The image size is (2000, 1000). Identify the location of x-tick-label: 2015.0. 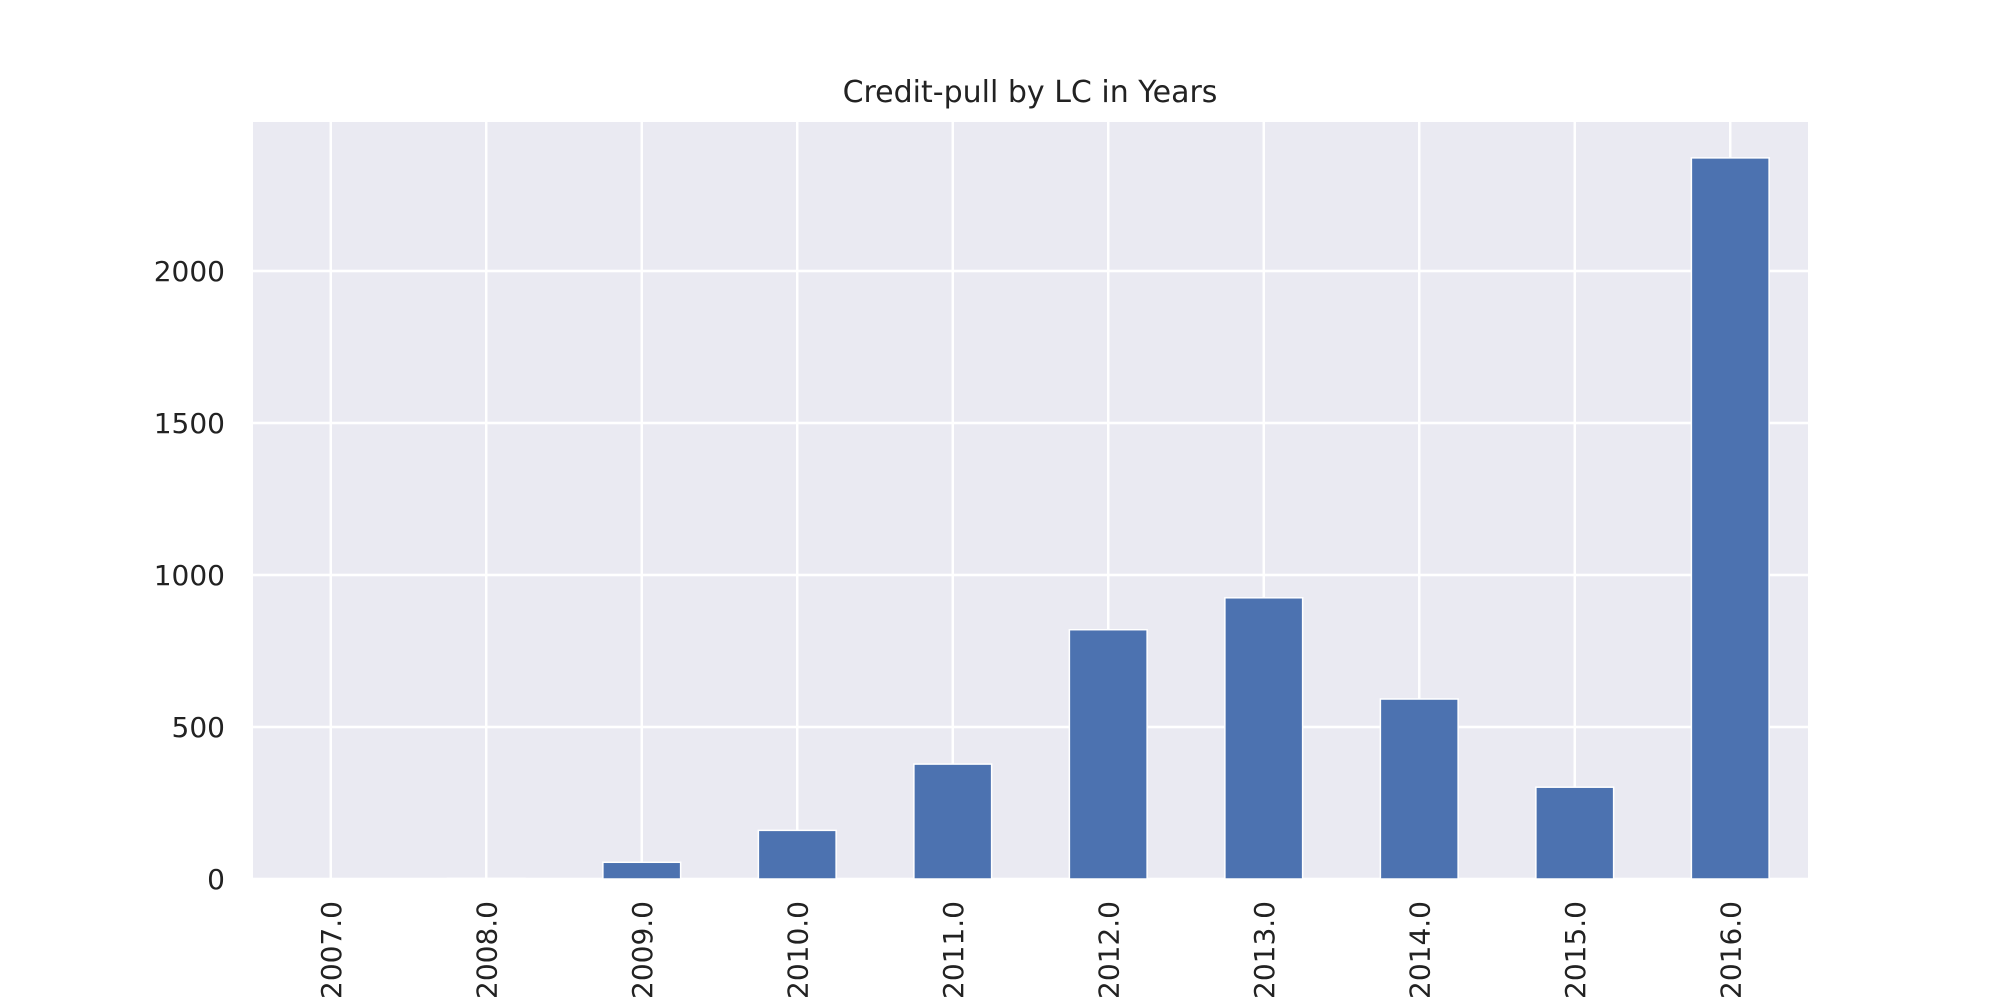
(1575, 950).